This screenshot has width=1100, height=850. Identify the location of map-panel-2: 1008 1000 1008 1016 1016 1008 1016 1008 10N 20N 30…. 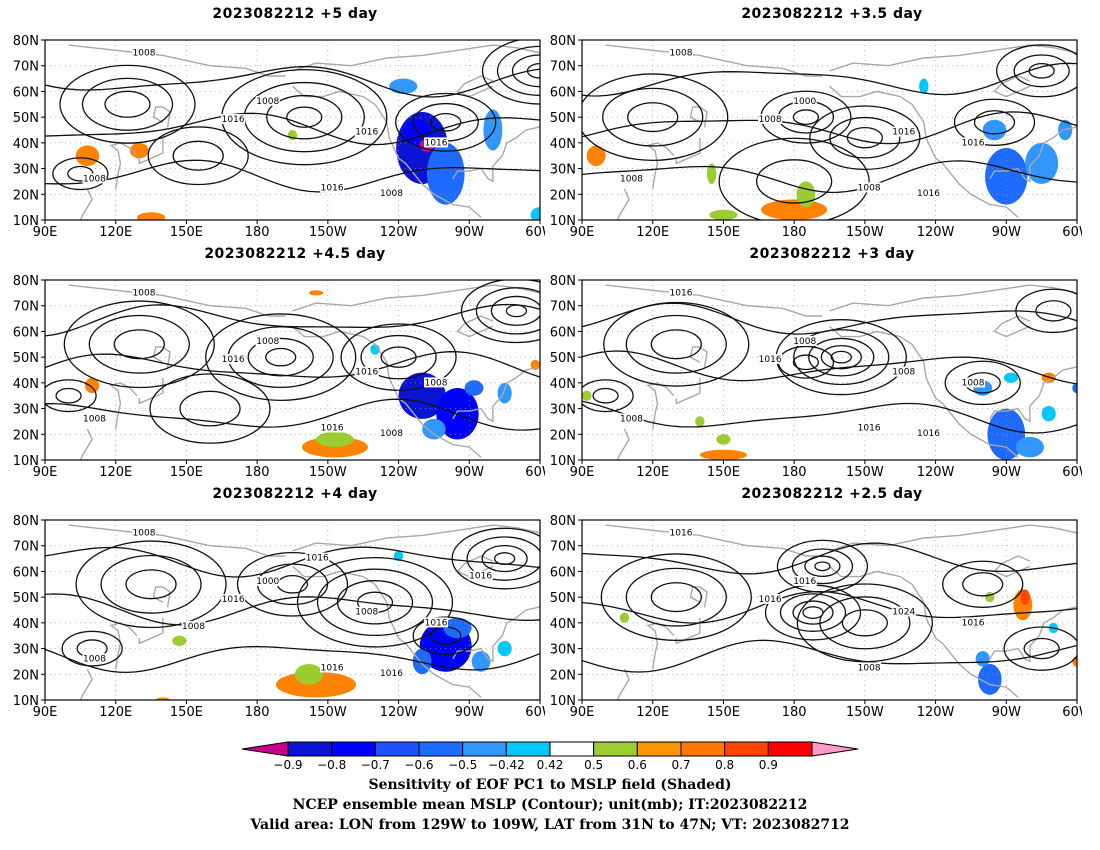
(816, 137).